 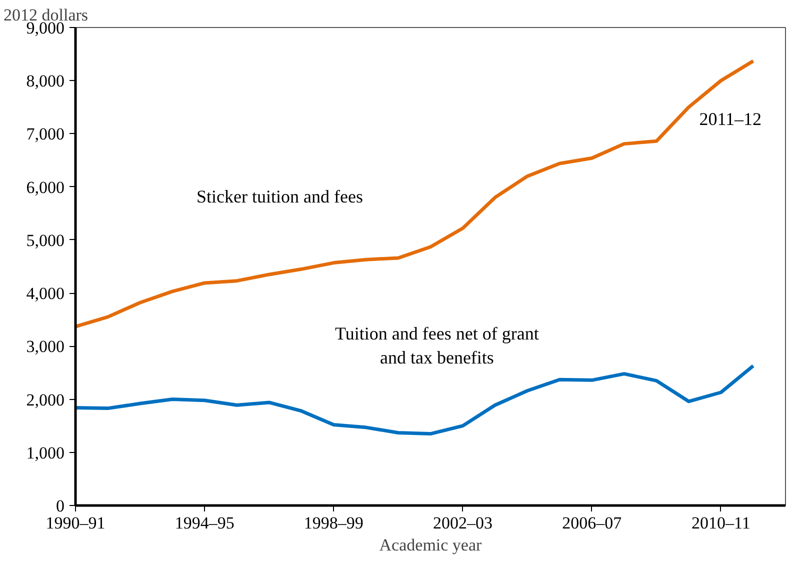 I want to click on annotation: 2011–12, so click(x=730, y=118).